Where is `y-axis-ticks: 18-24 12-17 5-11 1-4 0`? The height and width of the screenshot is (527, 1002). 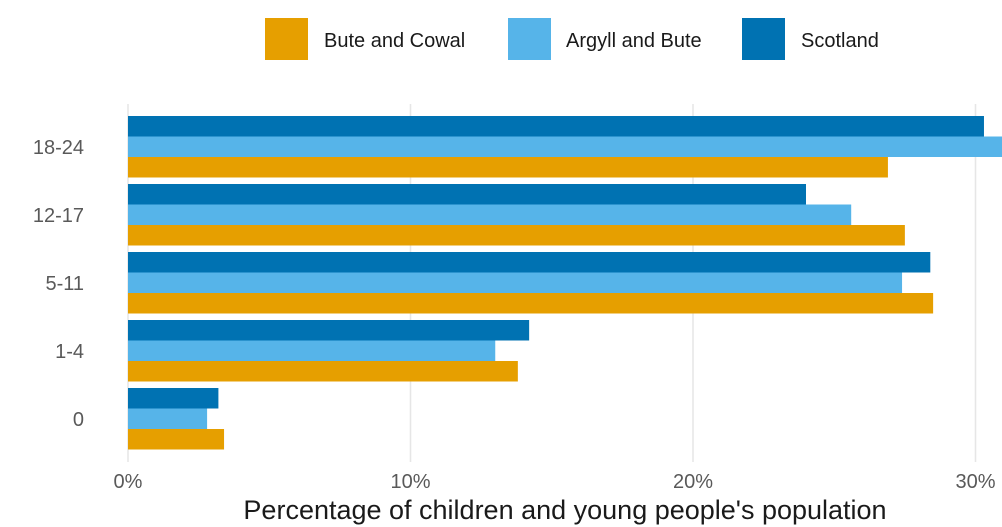 y-axis-ticks: 18-24 12-17 5-11 1-4 0 is located at coordinates (58, 284).